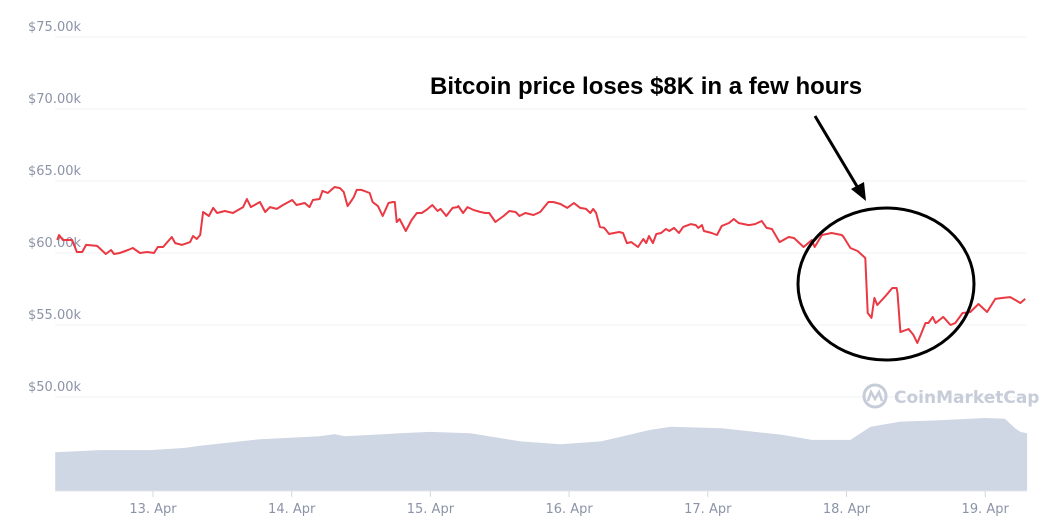 This screenshot has height=528, width=1050. I want to click on coinmarketcap-logo-mark, so click(875, 395).